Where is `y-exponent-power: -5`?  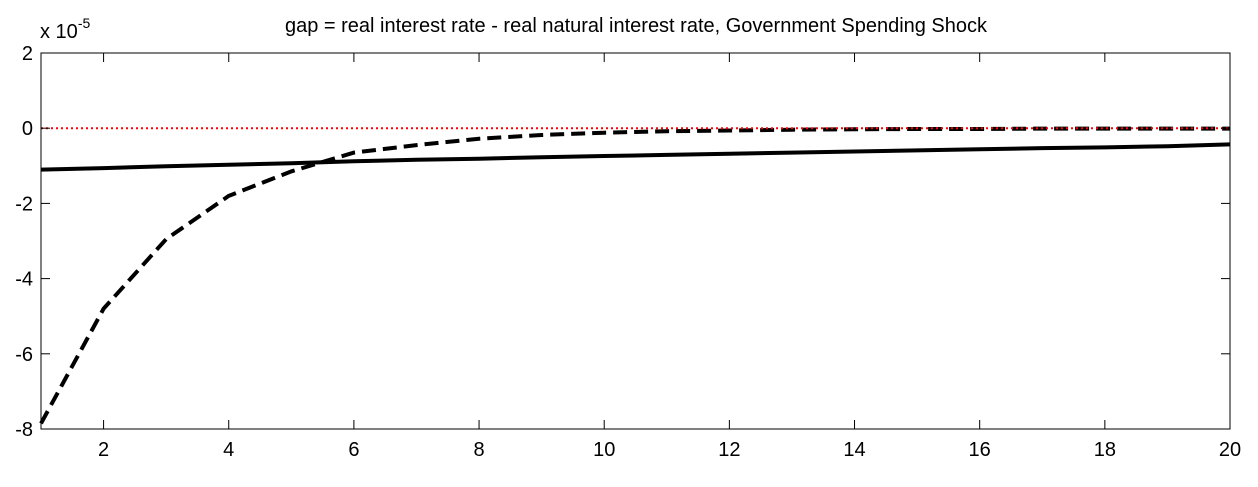
y-exponent-power: -5 is located at coordinates (84, 23).